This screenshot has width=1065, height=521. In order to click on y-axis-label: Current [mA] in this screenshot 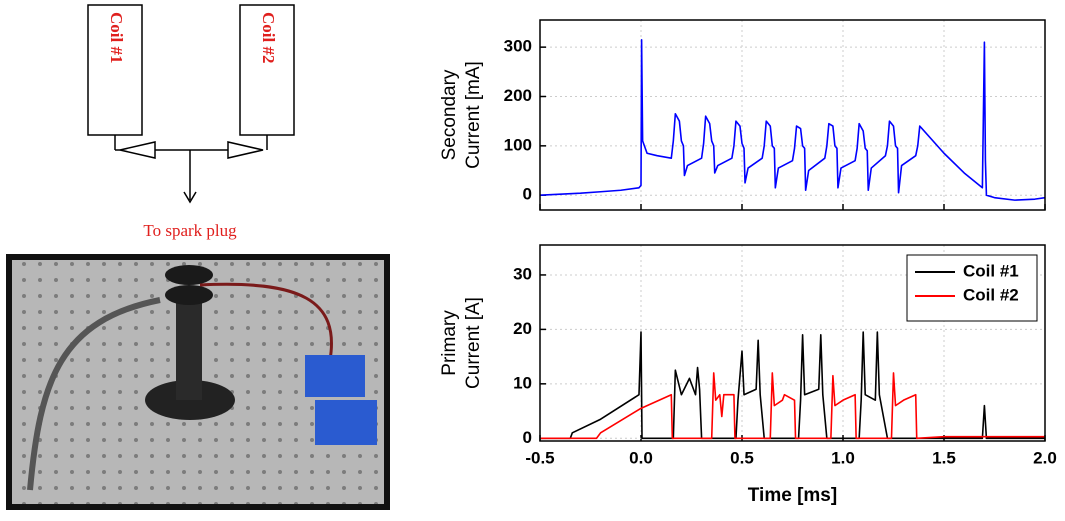, I will do `click(473, 115)`.